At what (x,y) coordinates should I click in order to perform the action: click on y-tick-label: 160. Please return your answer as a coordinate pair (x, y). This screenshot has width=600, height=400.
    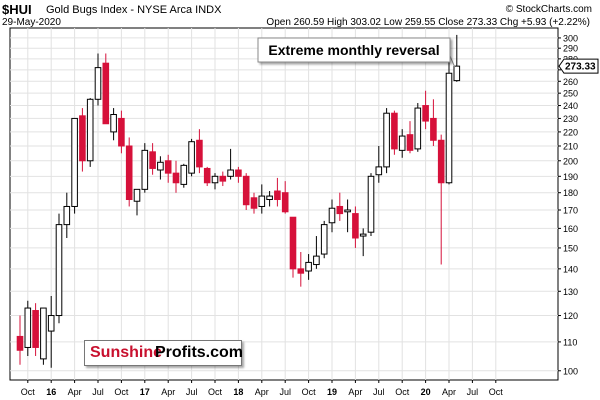
    Looking at the image, I should click on (570, 229).